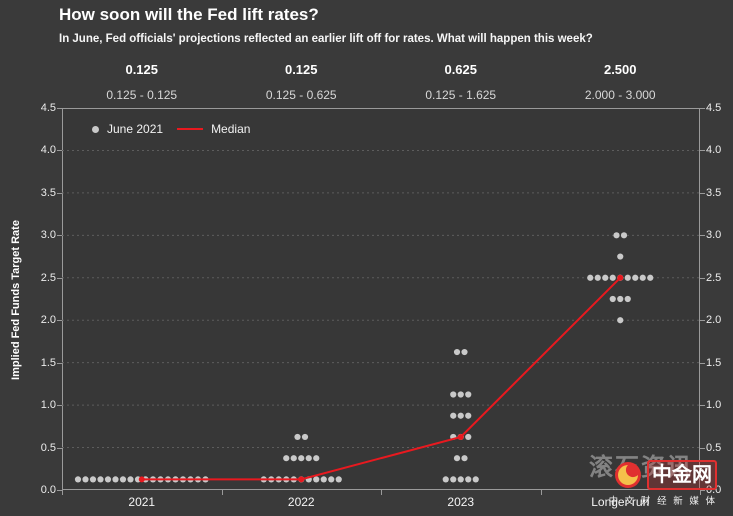 The height and width of the screenshot is (516, 733). I want to click on median-value-2021: 0.125, so click(142, 69).